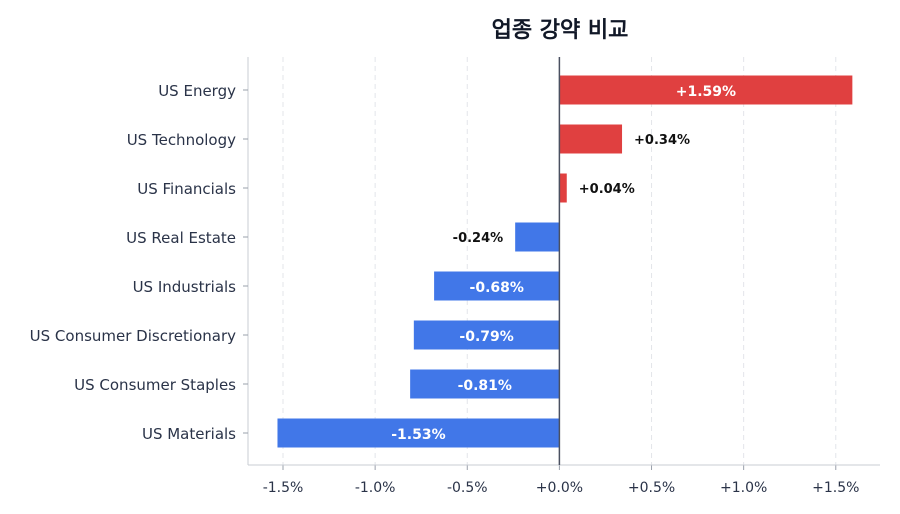  I want to click on chart-title: 업종 강약 비교, so click(560, 30).